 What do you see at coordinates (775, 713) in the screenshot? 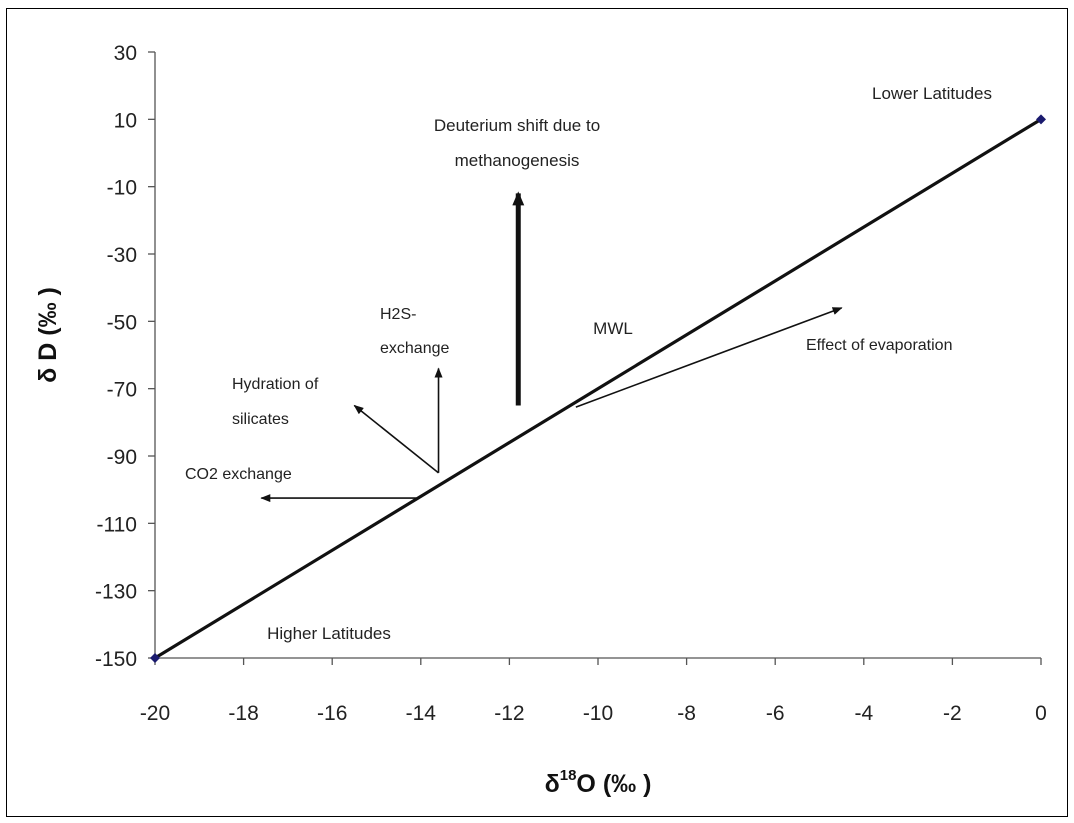
I see `x-tick-label: -6` at bounding box center [775, 713].